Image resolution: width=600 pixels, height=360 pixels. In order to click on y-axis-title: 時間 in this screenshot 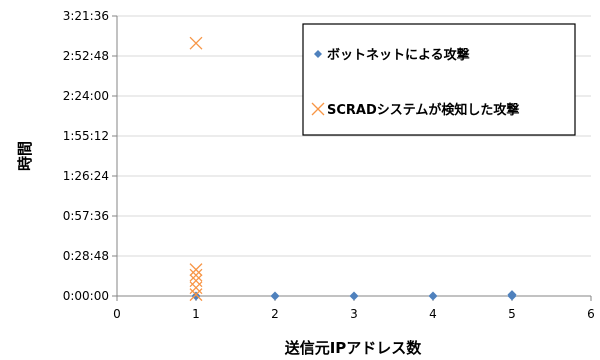, I will do `click(25, 156)`.